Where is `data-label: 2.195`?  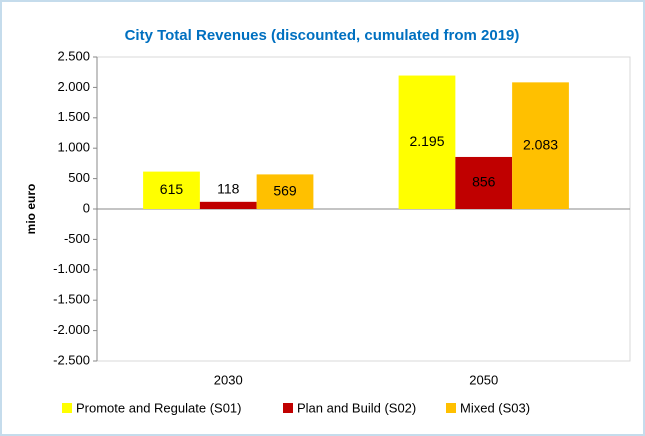 data-label: 2.195 is located at coordinates (426, 141).